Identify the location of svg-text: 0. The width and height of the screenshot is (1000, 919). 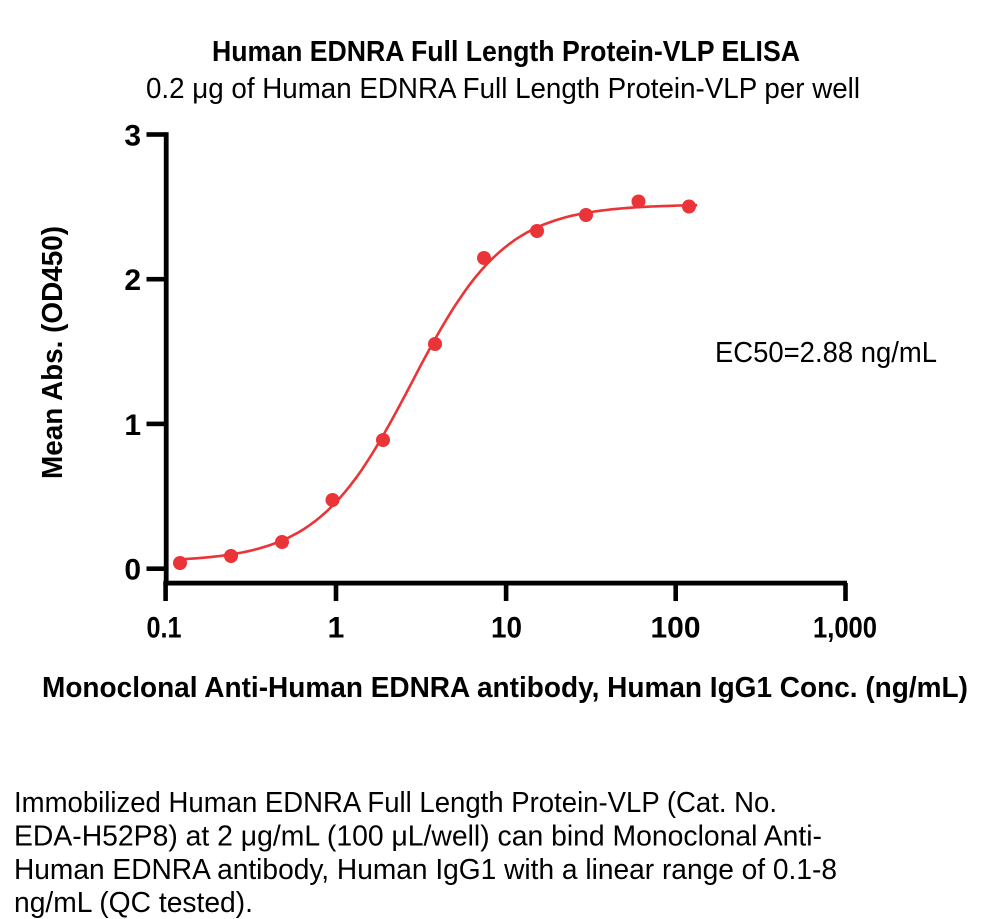
(132, 570).